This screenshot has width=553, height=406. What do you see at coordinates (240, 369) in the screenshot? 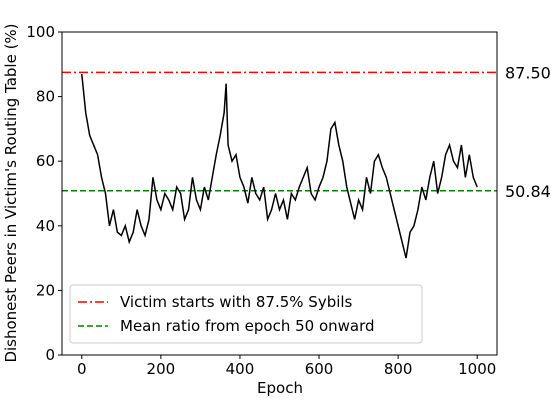
I see `x-tick-label: 400` at bounding box center [240, 369].